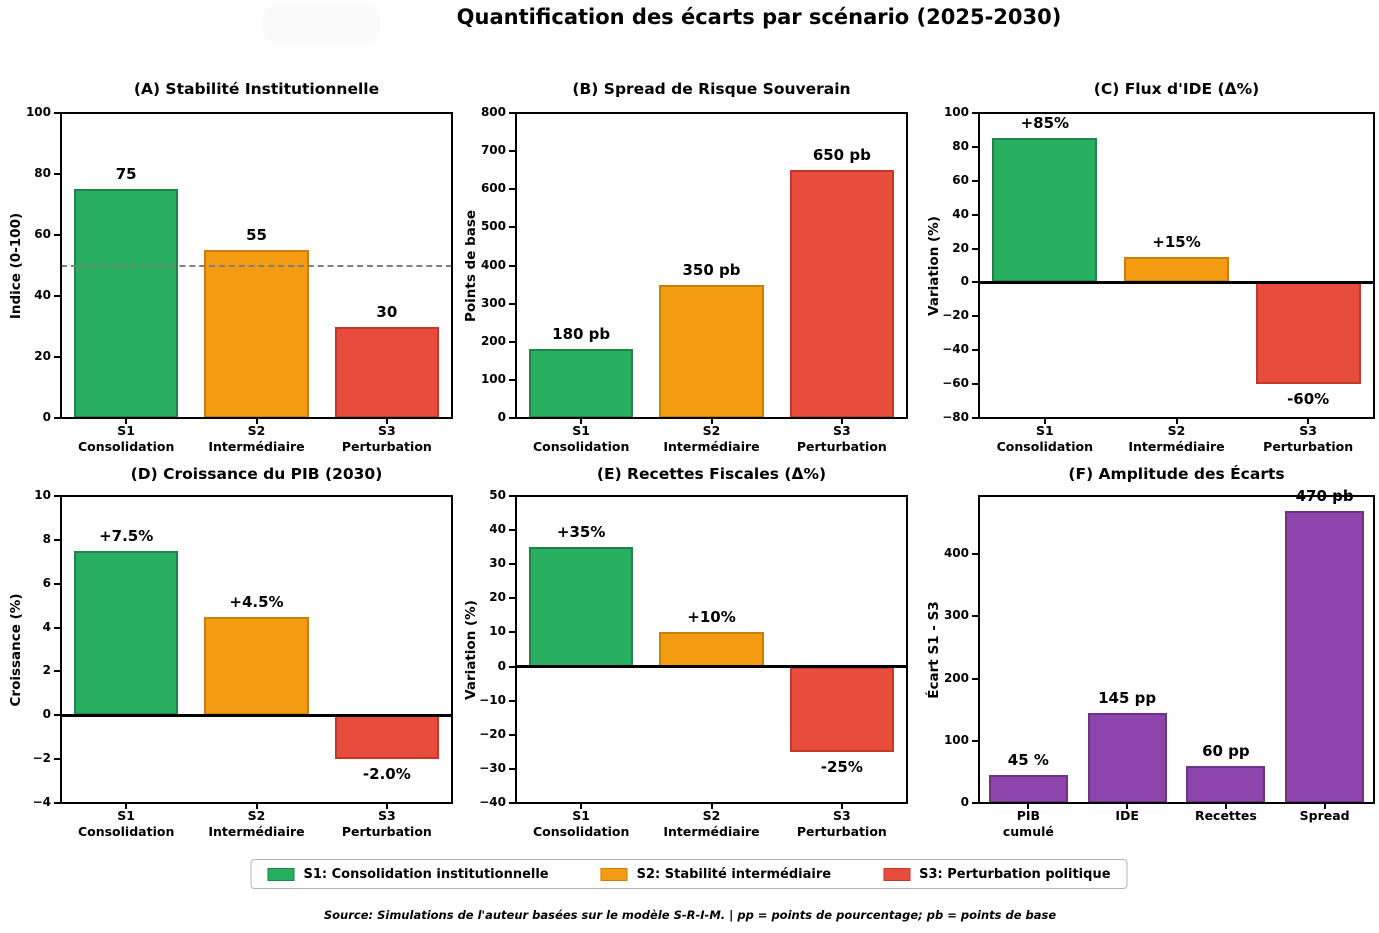 The image size is (1379, 933). What do you see at coordinates (126, 633) in the screenshot?
I see `bar-d-s1` at bounding box center [126, 633].